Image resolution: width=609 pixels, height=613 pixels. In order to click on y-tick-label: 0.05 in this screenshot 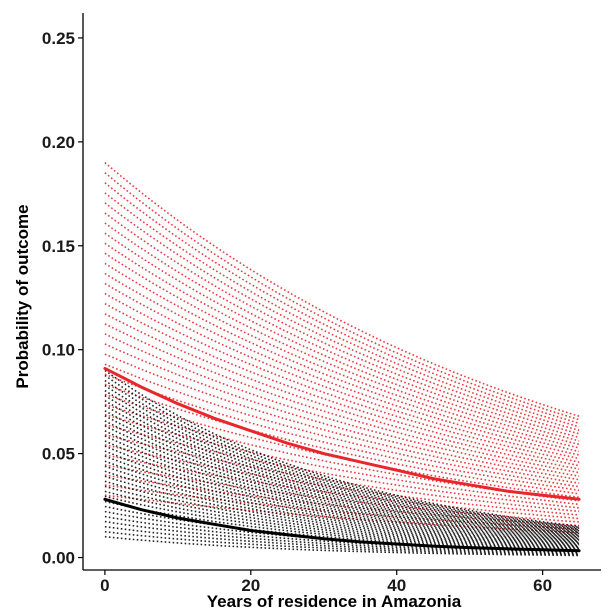, I will do `click(58, 454)`.